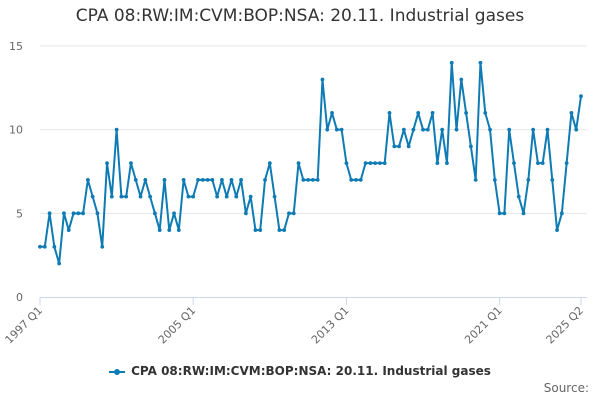 The height and width of the screenshot is (400, 600). I want to click on x-tick-label: 2005 Q1, so click(177, 325).